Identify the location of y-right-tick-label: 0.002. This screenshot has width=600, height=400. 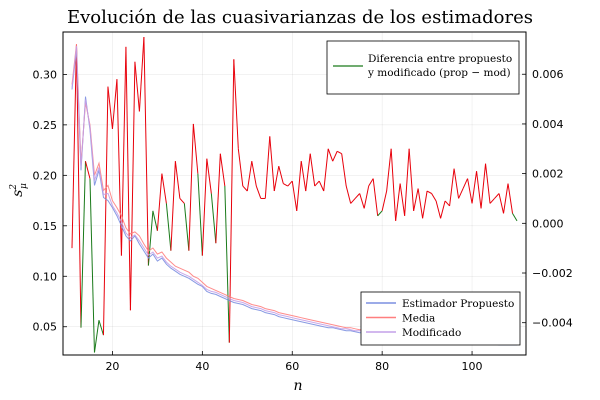
(548, 174).